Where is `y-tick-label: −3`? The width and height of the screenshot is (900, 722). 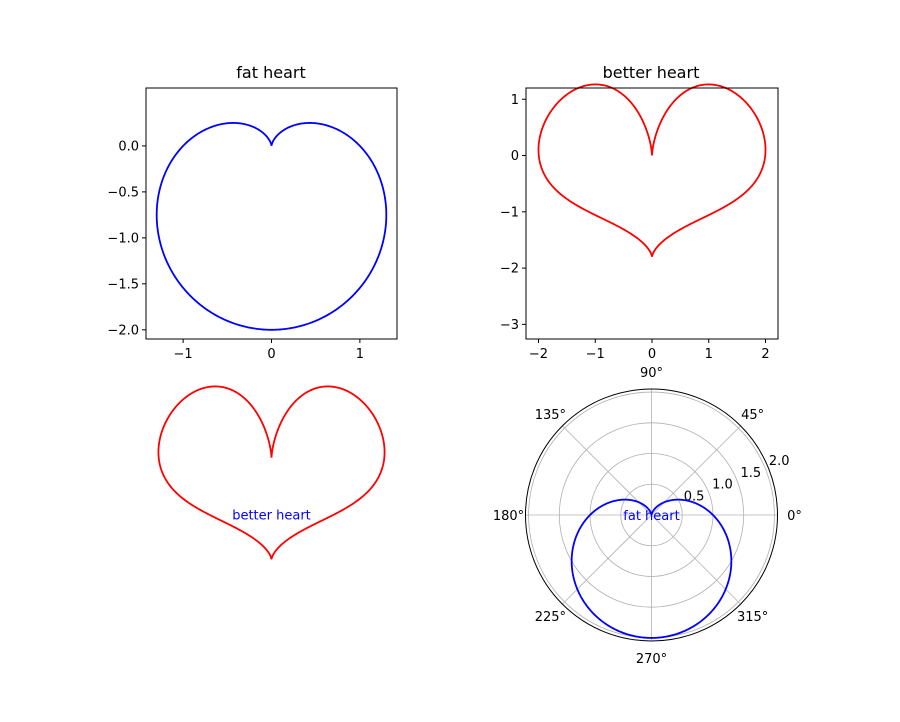
y-tick-label: −3 is located at coordinates (509, 325).